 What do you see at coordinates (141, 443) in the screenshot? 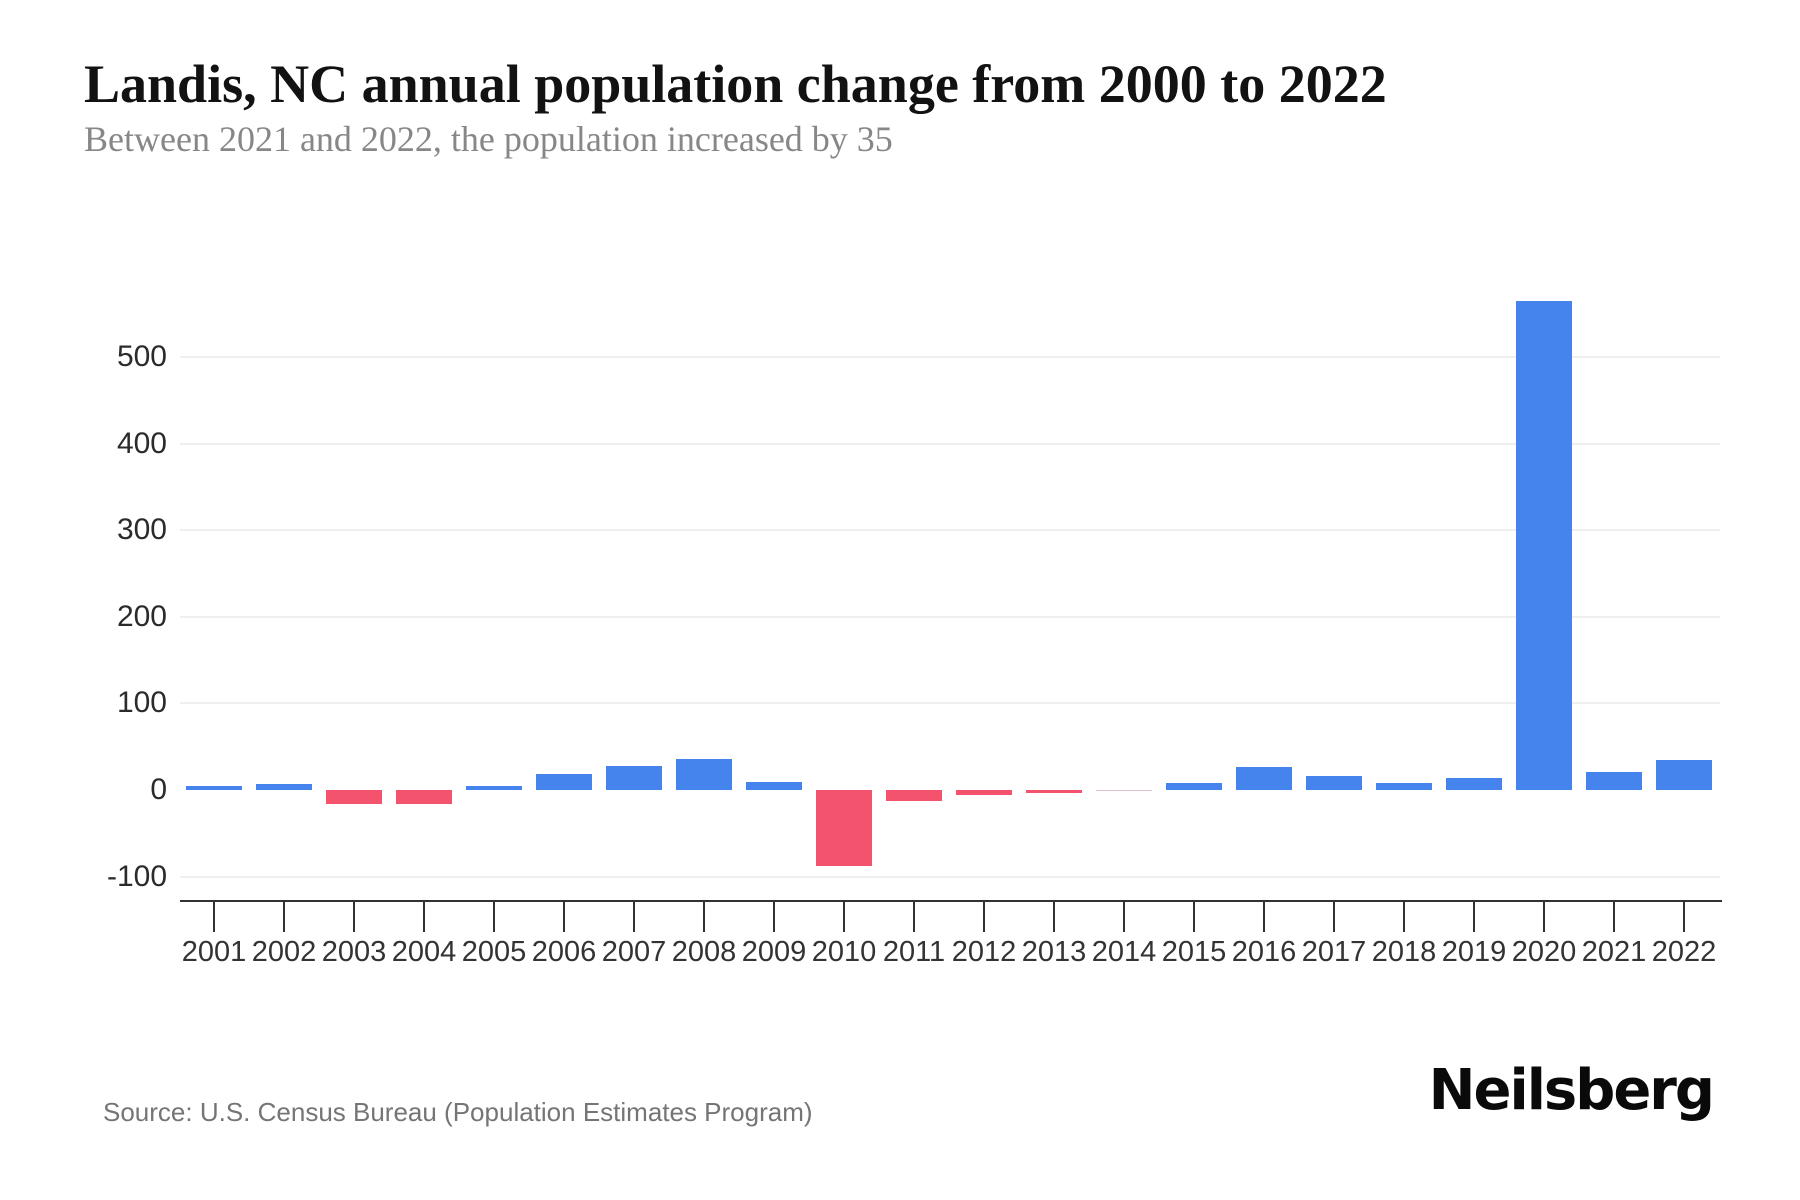
I see `y-axis-label-400: 400` at bounding box center [141, 443].